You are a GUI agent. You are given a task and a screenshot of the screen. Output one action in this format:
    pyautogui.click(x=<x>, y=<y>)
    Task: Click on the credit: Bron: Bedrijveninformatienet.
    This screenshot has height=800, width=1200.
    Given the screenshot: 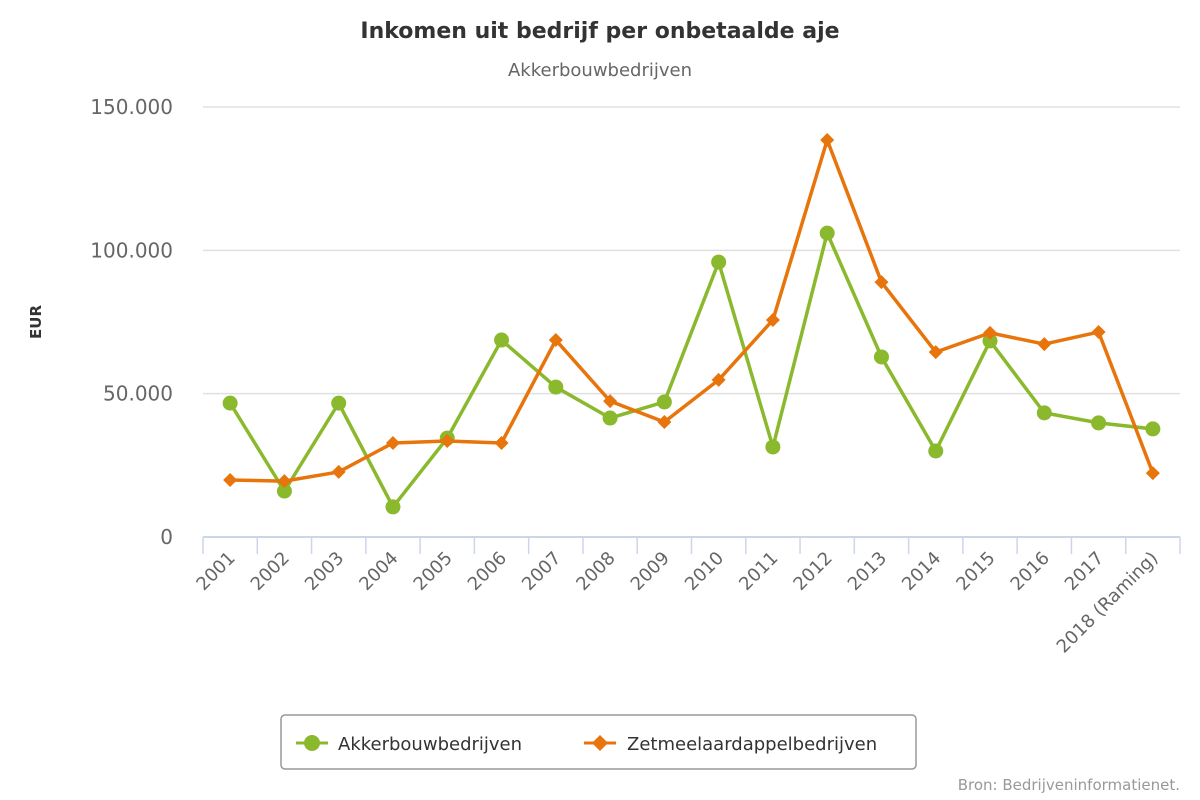 What is the action you would take?
    pyautogui.click(x=1069, y=785)
    